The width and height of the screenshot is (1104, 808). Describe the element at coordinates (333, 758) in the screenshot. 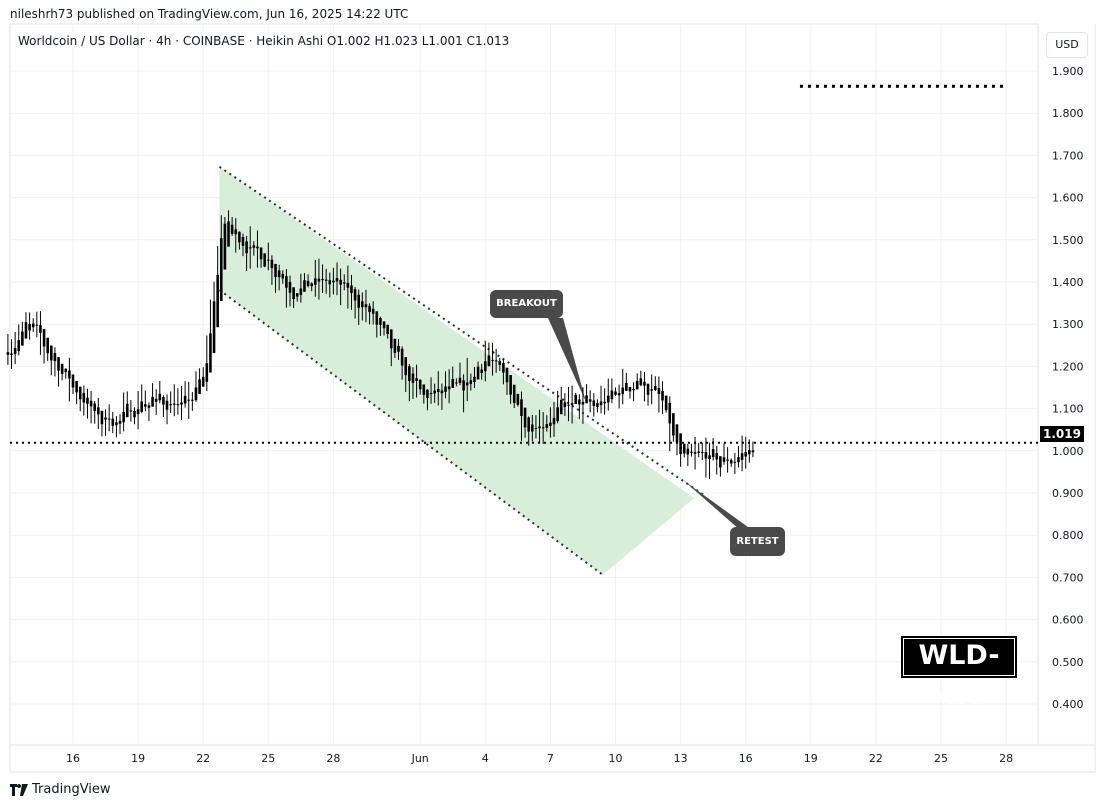

I see `x-tick-label: 28` at that location.